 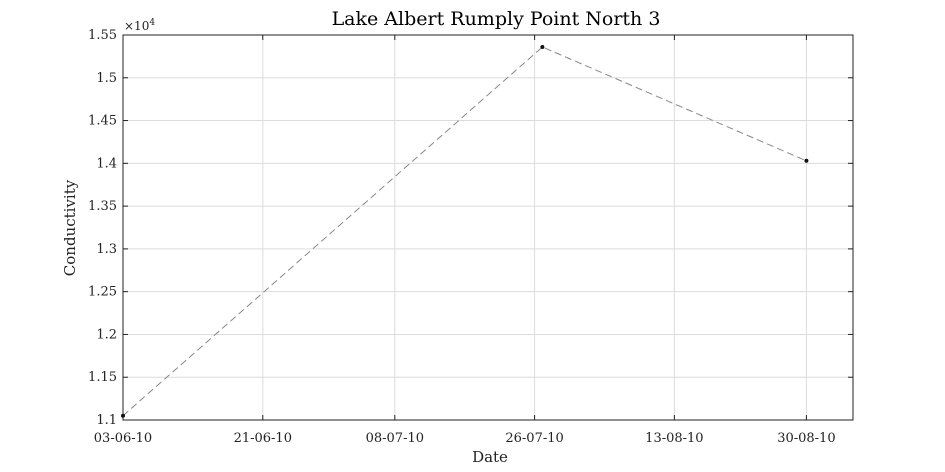 What do you see at coordinates (496, 19) in the screenshot?
I see `chart-title: Lake Albert Rumply Point North 3` at bounding box center [496, 19].